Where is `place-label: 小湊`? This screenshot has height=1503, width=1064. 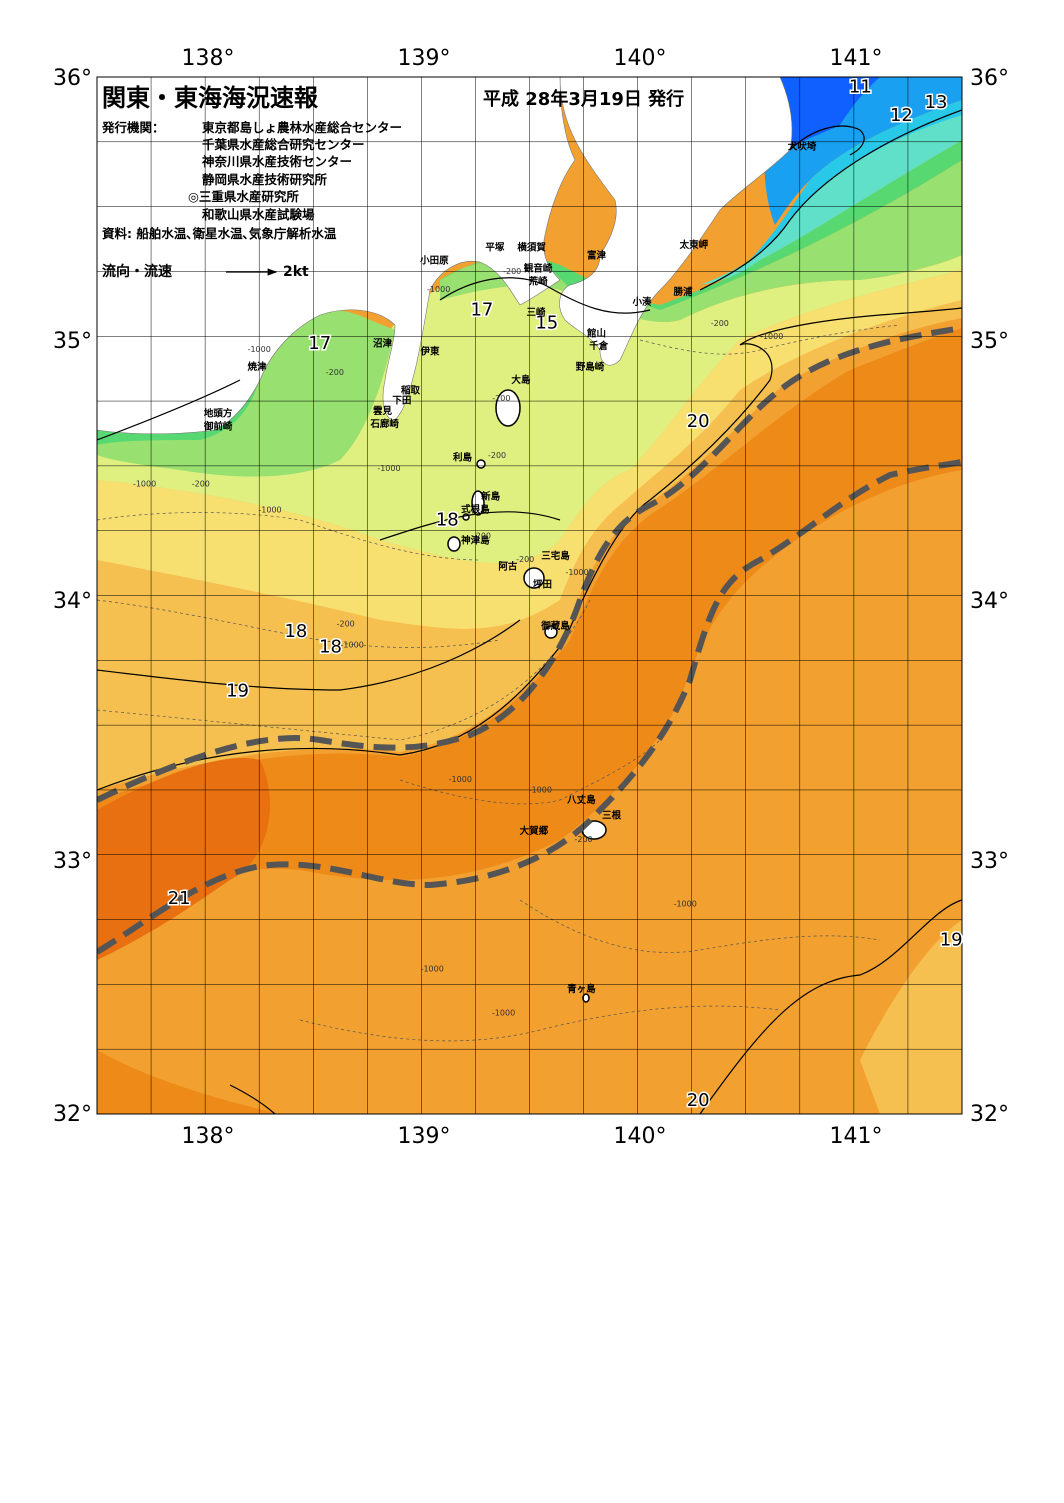
place-label: 小湊 is located at coordinates (641, 302).